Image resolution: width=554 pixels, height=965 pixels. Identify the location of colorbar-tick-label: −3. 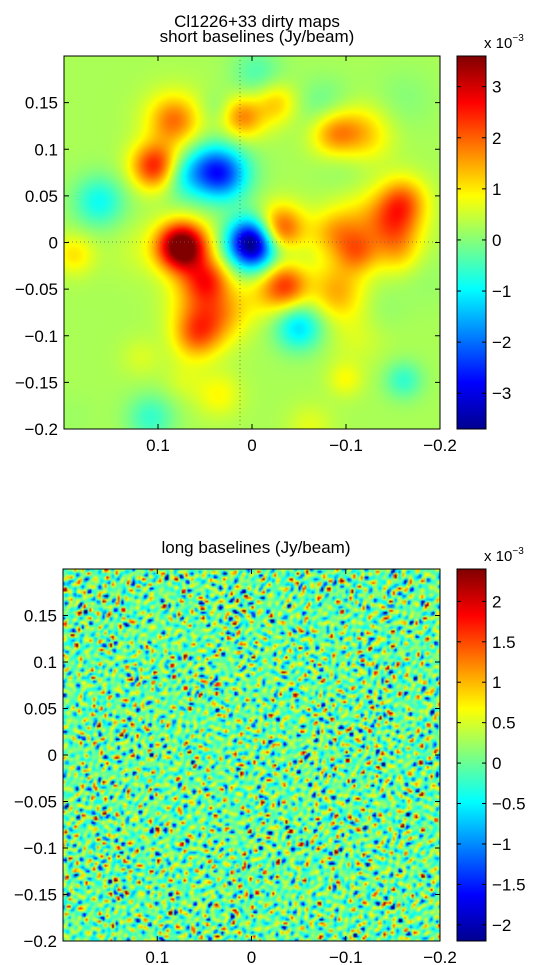
(501, 393).